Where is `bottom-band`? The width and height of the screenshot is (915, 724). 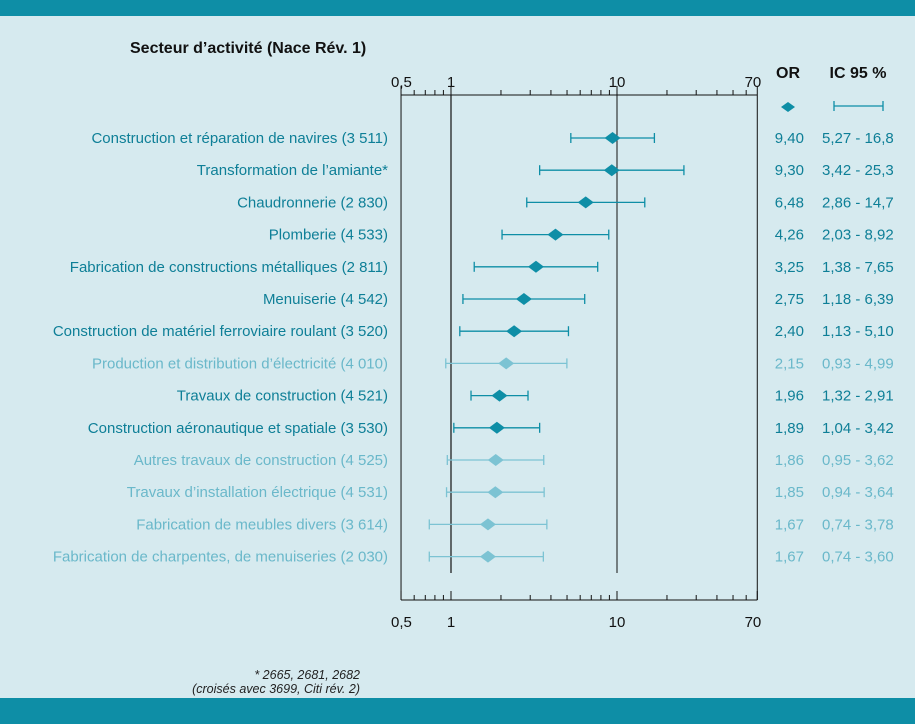
bottom-band is located at coordinates (457, 711).